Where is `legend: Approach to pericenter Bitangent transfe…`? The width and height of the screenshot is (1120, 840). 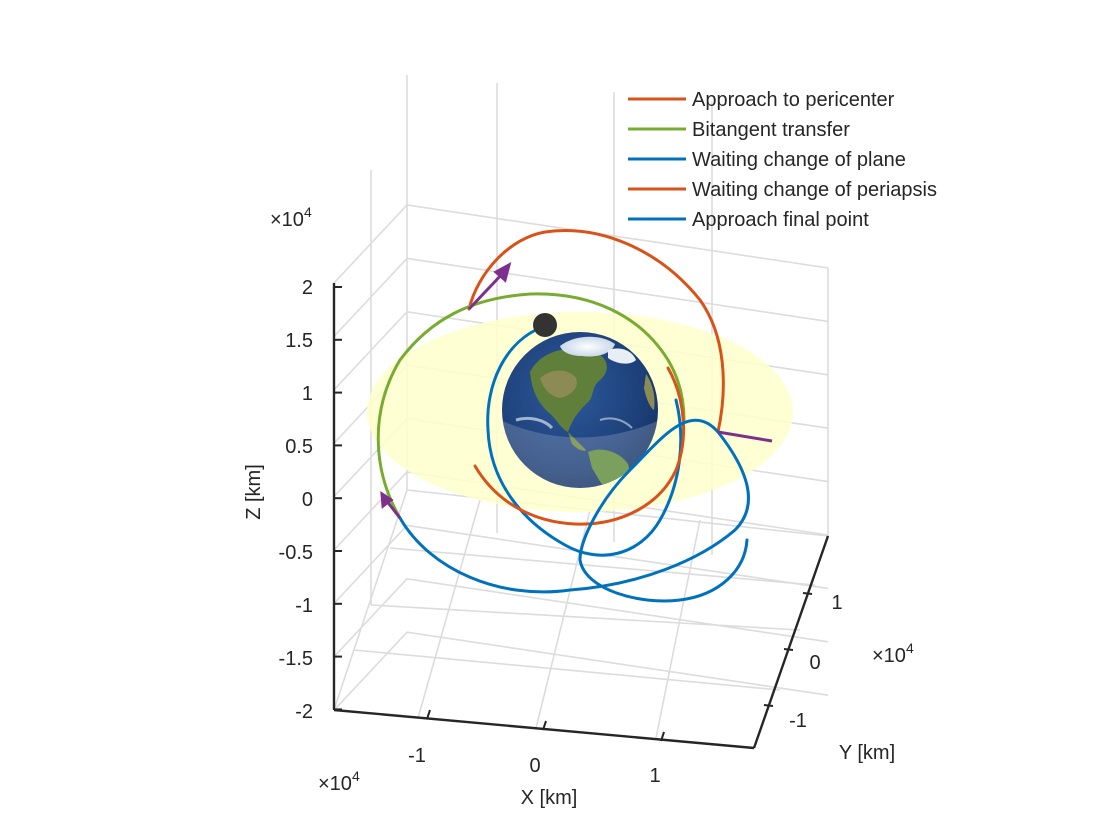 legend: Approach to pericenter Bitangent transfe… is located at coordinates (782, 160).